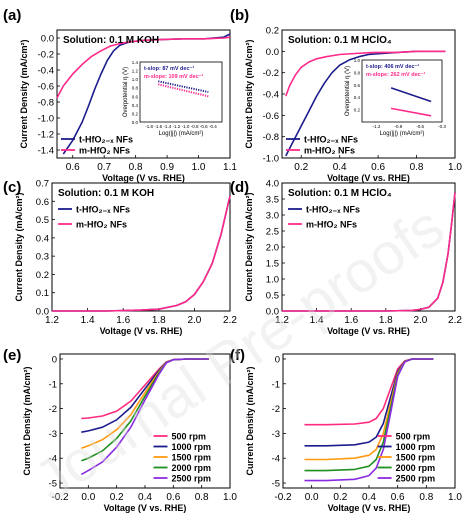  I want to click on y-tick-label: 0.3, so click(42, 257).